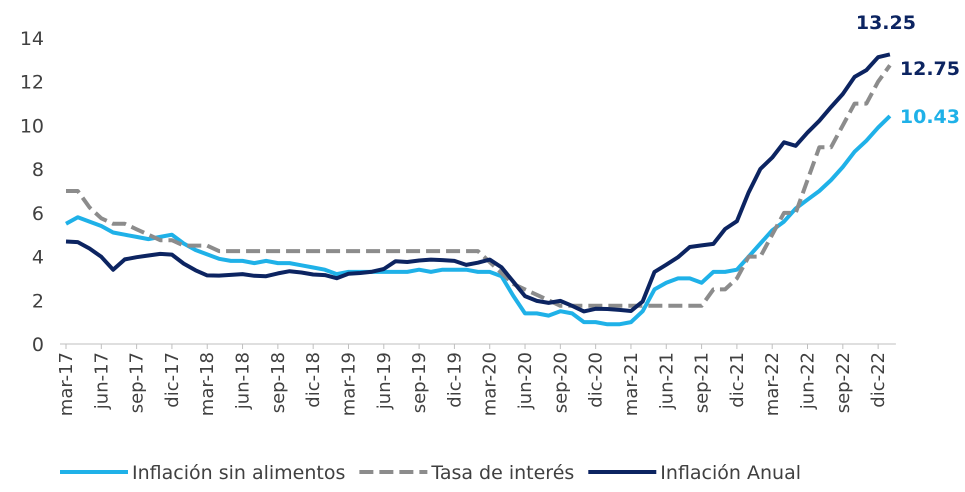  I want to click on x-tick-label: dic-21, so click(737, 380).